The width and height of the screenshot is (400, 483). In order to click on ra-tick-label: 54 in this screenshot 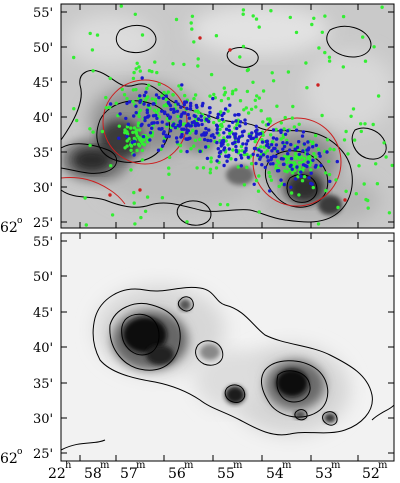, I will do `click(275, 474)`.